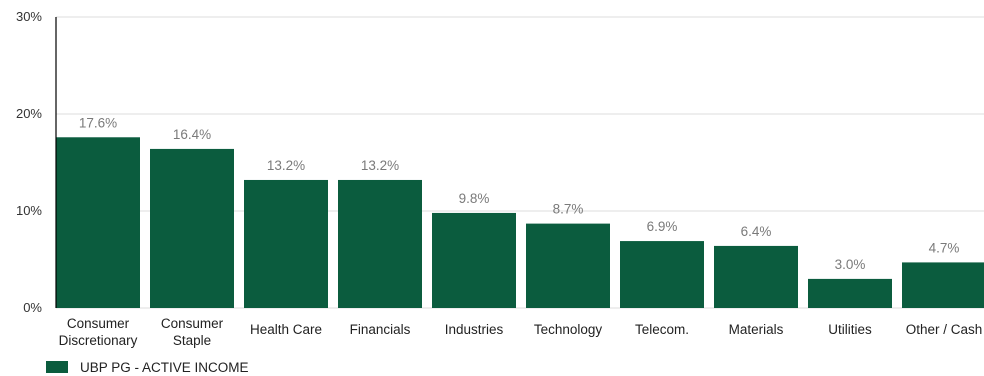 The width and height of the screenshot is (984, 376). What do you see at coordinates (568, 209) in the screenshot?
I see `data-label-5: 8.7%` at bounding box center [568, 209].